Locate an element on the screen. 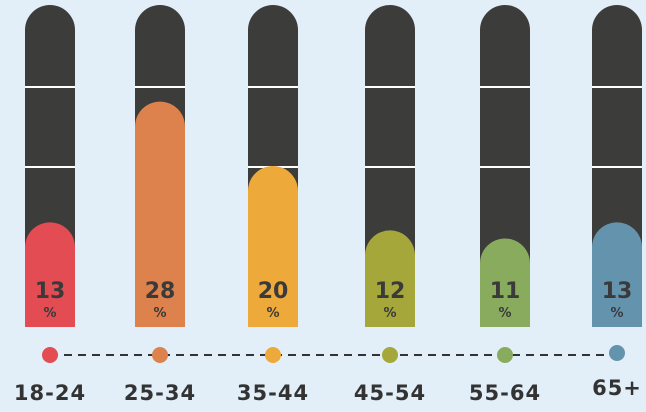  category-label: 45-54 is located at coordinates (390, 393).